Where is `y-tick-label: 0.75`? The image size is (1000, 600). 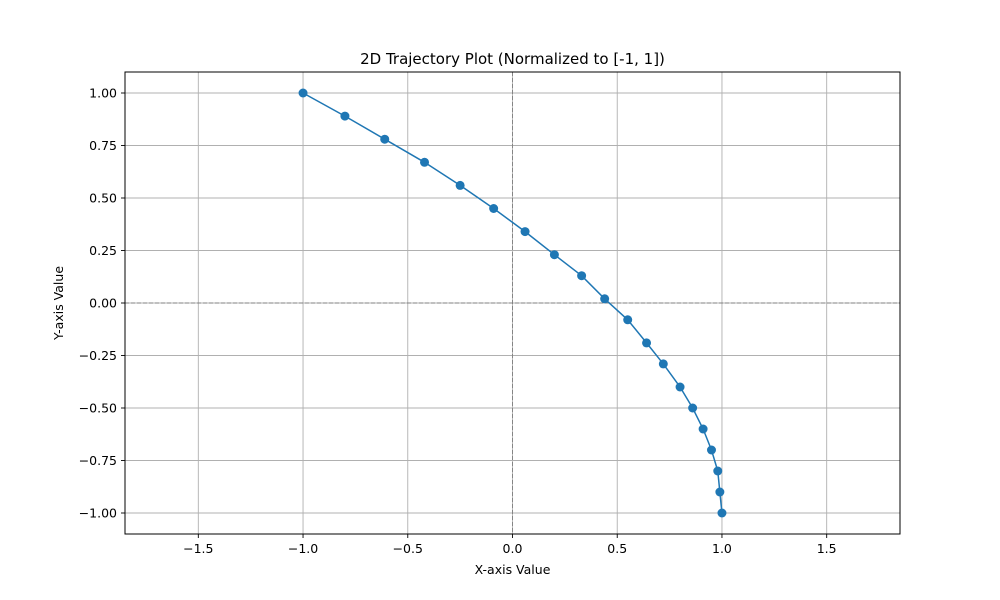 y-tick-label: 0.75 is located at coordinates (103, 145).